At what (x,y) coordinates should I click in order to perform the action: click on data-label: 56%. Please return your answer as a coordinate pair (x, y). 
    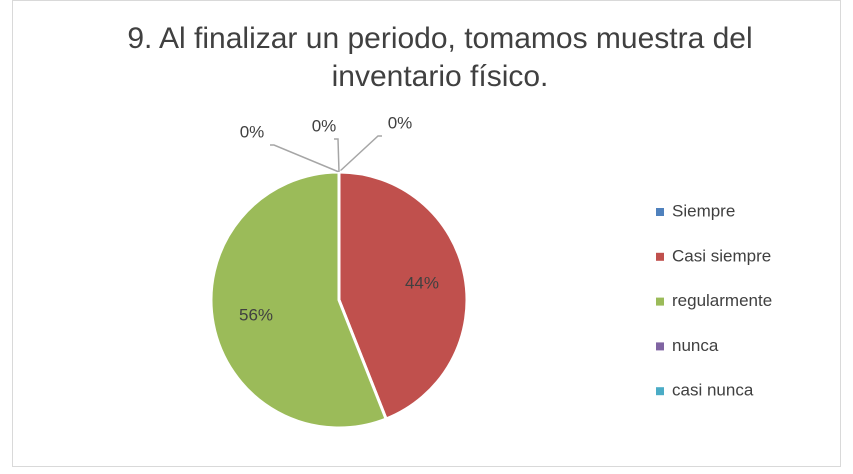
    Looking at the image, I should click on (256, 314).